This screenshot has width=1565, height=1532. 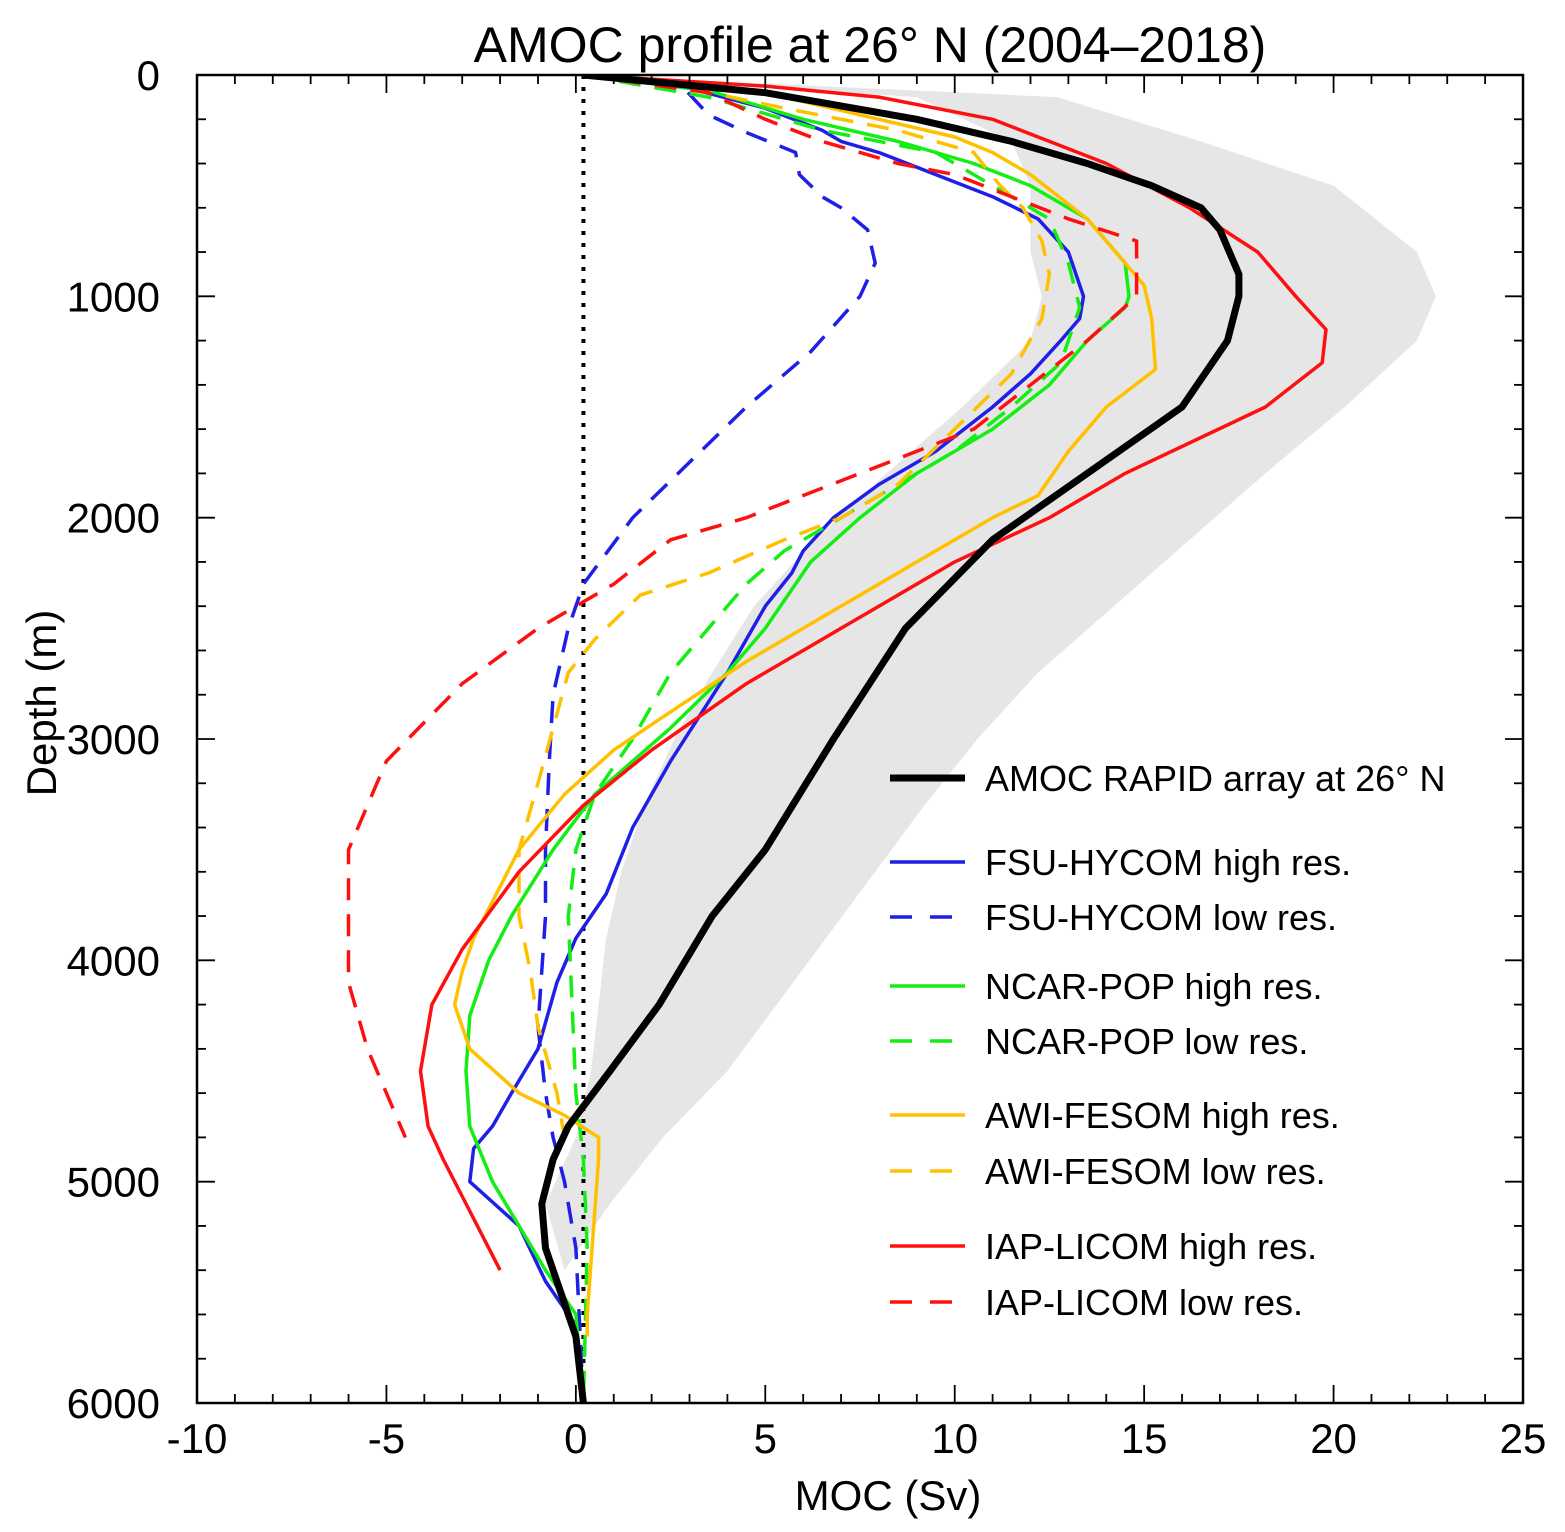 What do you see at coordinates (1333, 1438) in the screenshot?
I see `x-tick-label: 20` at bounding box center [1333, 1438].